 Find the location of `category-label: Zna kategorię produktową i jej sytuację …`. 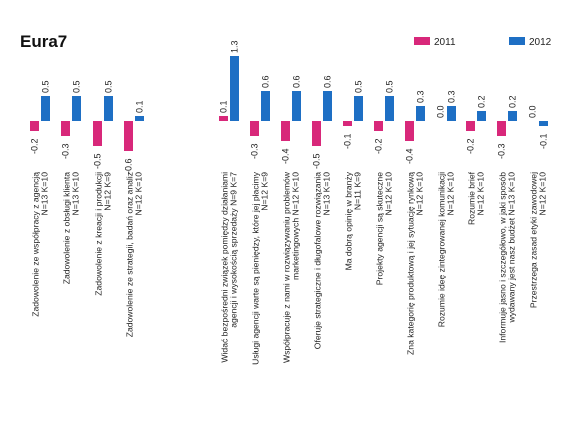

category-label: Zna kategorię produktową i jej sytuację … is located at coordinates (411, 263).